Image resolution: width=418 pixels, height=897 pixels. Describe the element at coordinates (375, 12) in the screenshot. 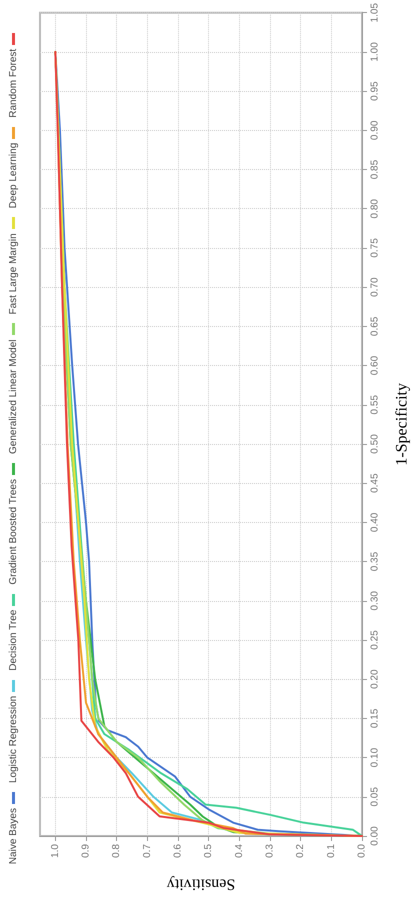

I see `y-tick-label: 1.05` at that location.